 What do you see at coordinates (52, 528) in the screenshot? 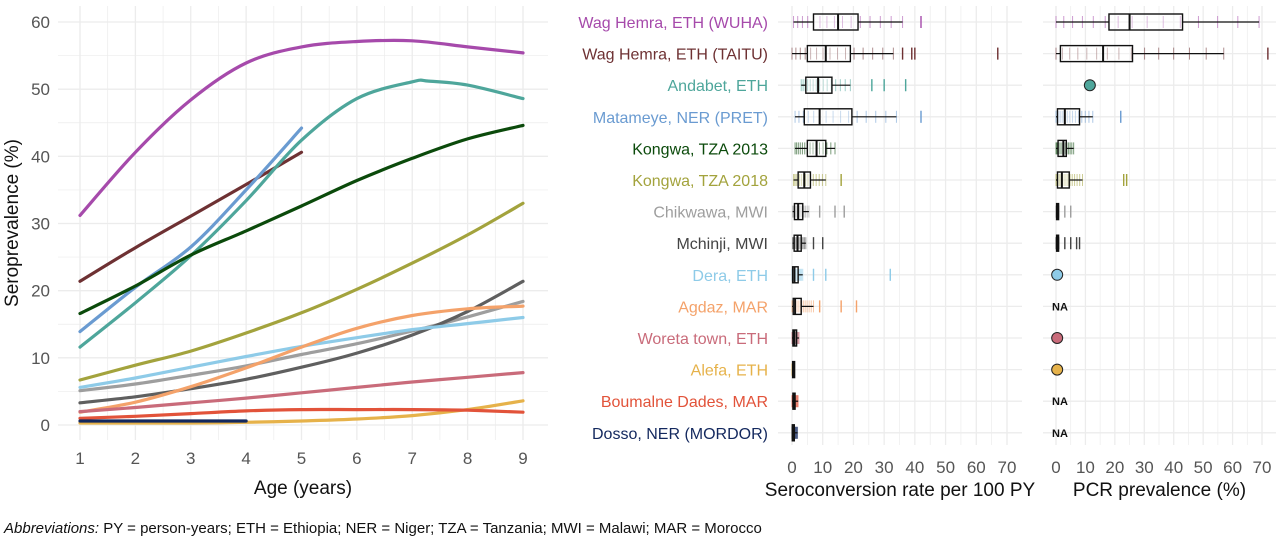
I see `footnote-lead: Abbreviations:` at bounding box center [52, 528].